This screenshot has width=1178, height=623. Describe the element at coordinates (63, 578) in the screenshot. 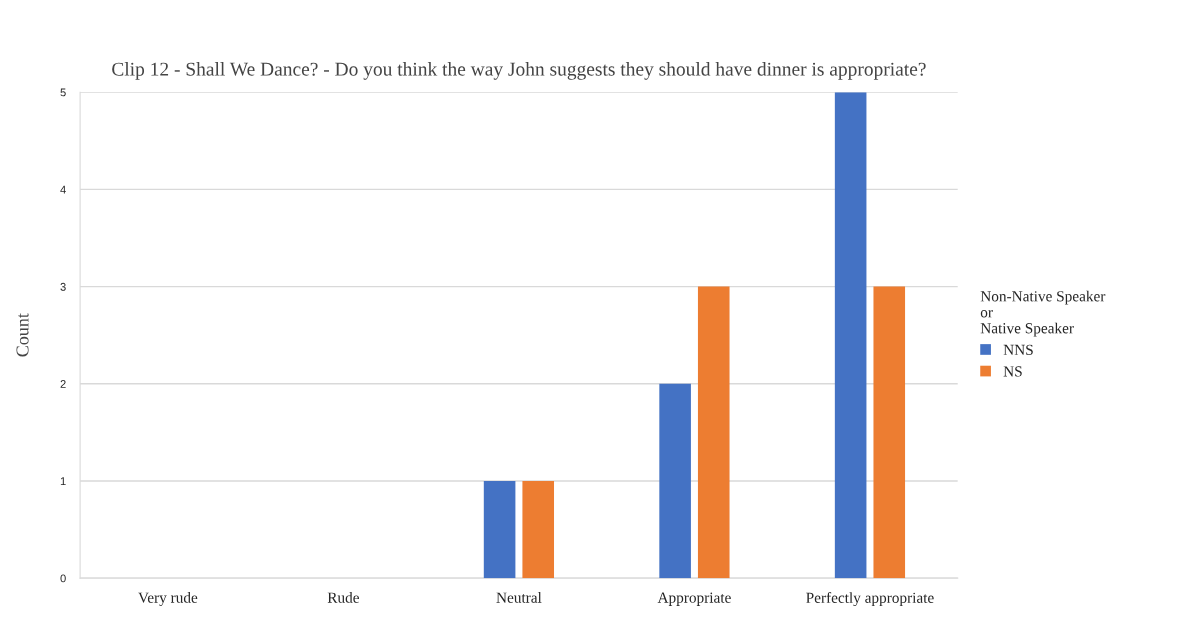

I see `y-tick-label: 0` at that location.